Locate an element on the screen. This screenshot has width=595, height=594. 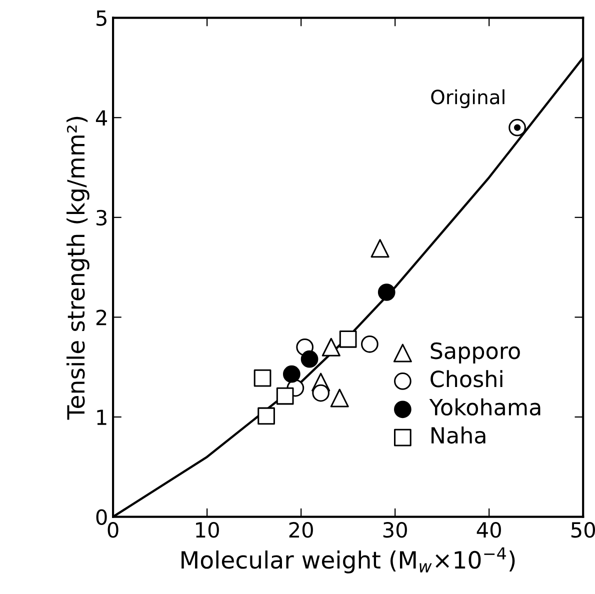
x-tick-label: 10 is located at coordinates (207, 530).